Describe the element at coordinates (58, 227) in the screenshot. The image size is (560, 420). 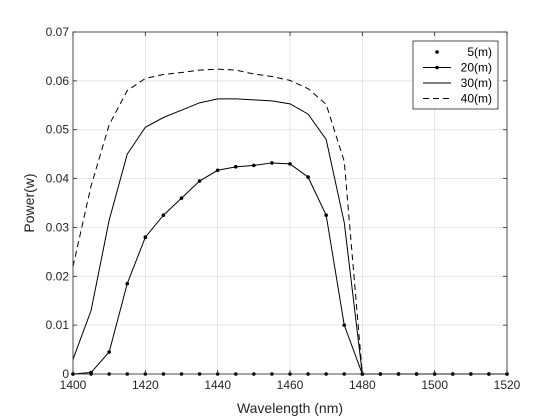
I see `y-tick-label: 0.03` at that location.